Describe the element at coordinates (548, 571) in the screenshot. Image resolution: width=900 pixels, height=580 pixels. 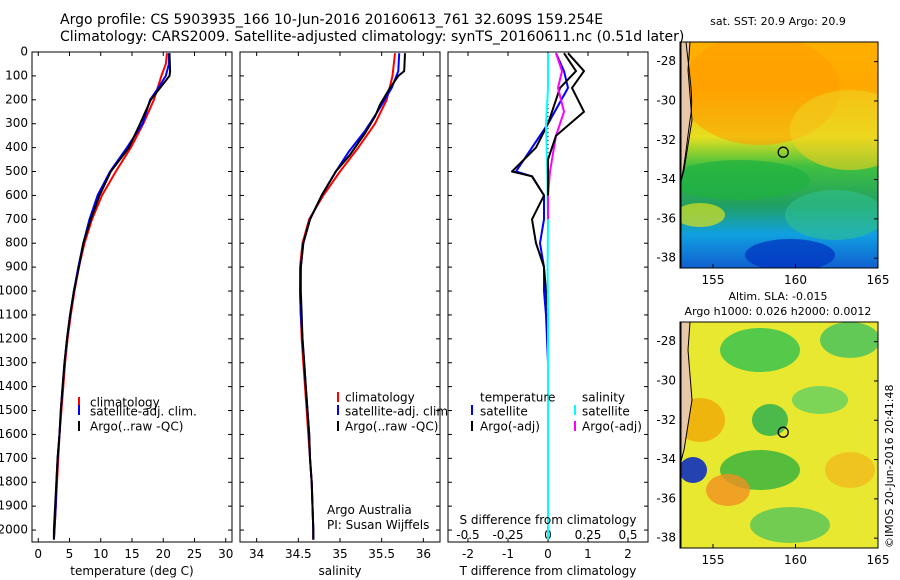
I see `temperature-difference-label: T difference from climatology` at that location.